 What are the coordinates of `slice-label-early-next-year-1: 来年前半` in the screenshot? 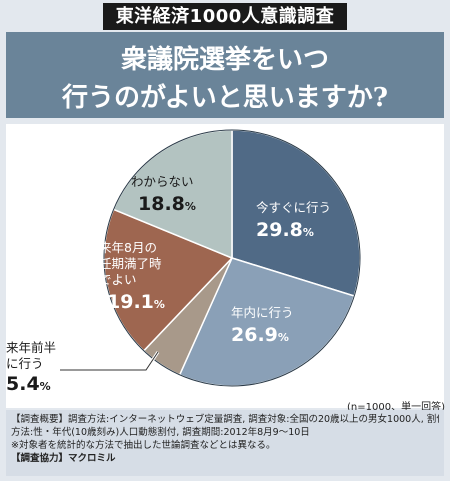 It's located at (31, 347).